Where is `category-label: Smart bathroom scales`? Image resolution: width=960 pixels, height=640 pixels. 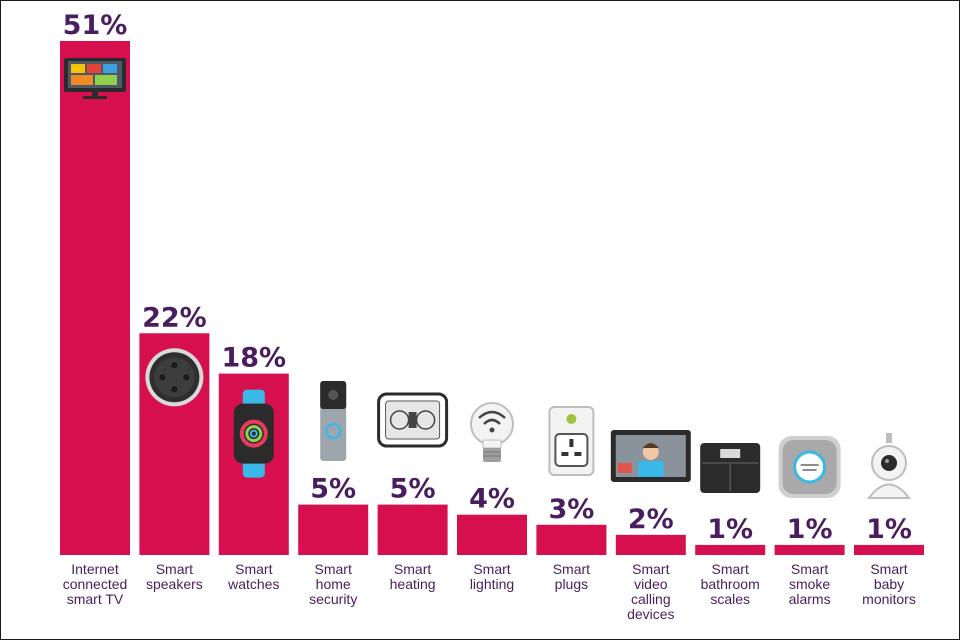
category-label: Smart bathroom scales is located at coordinates (730, 584).